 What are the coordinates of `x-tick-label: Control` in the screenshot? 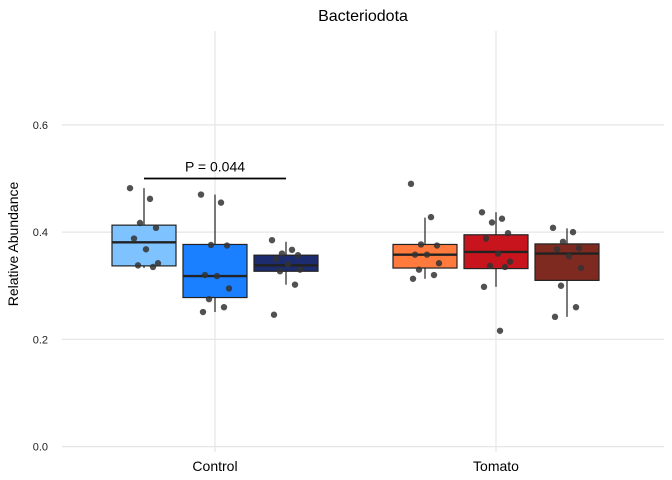 It's located at (214, 466).